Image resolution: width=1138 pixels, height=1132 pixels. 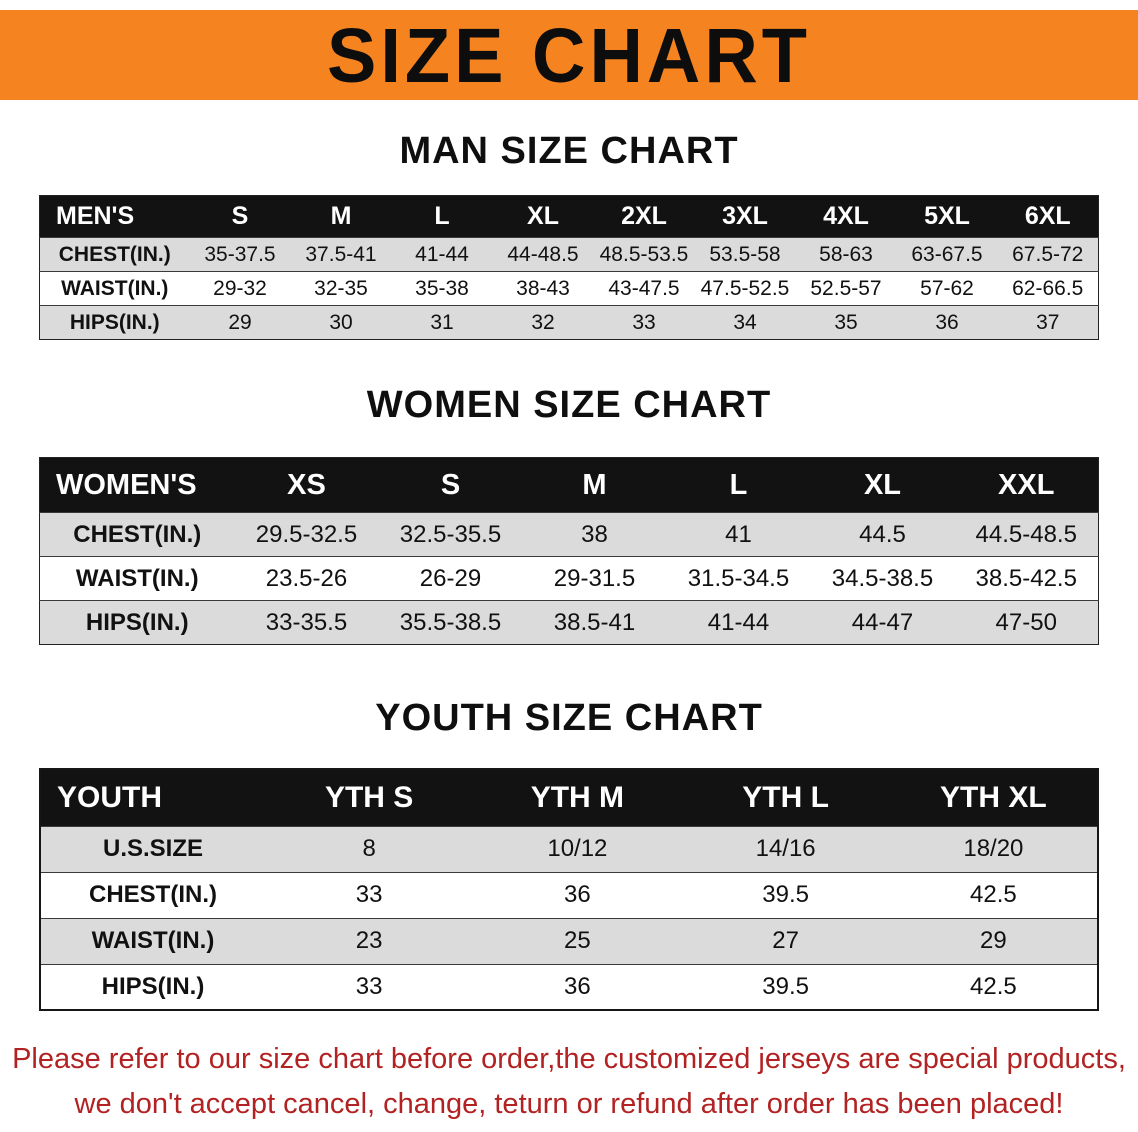 What do you see at coordinates (369, 940) in the screenshot?
I see `size-value: 23` at bounding box center [369, 940].